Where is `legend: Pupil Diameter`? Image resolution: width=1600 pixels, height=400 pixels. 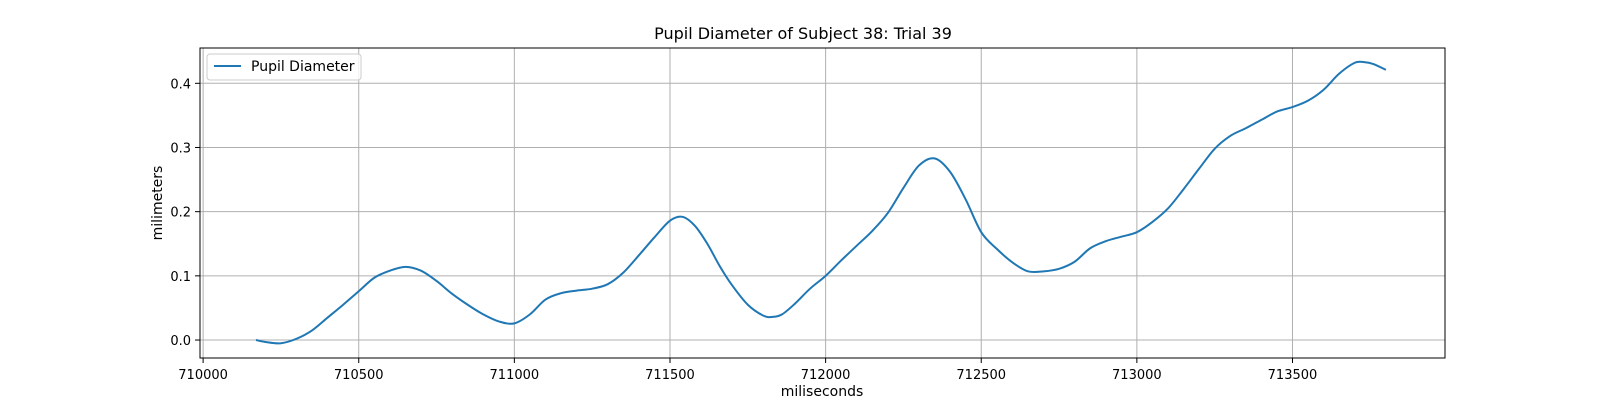
legend: Pupil Diameter is located at coordinates (284, 67).